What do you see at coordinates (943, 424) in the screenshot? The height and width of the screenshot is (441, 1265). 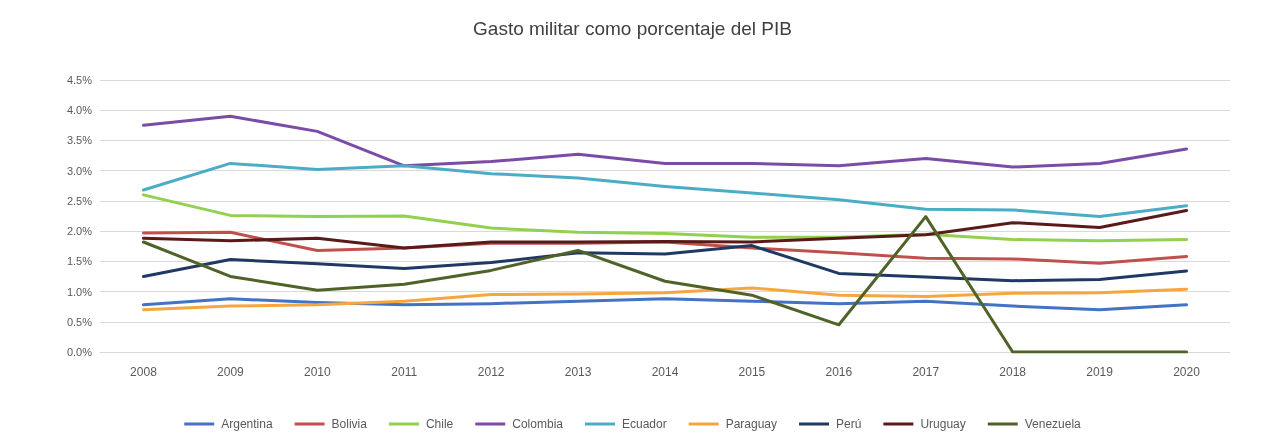 I see `legend-label: Uruguay` at bounding box center [943, 424].